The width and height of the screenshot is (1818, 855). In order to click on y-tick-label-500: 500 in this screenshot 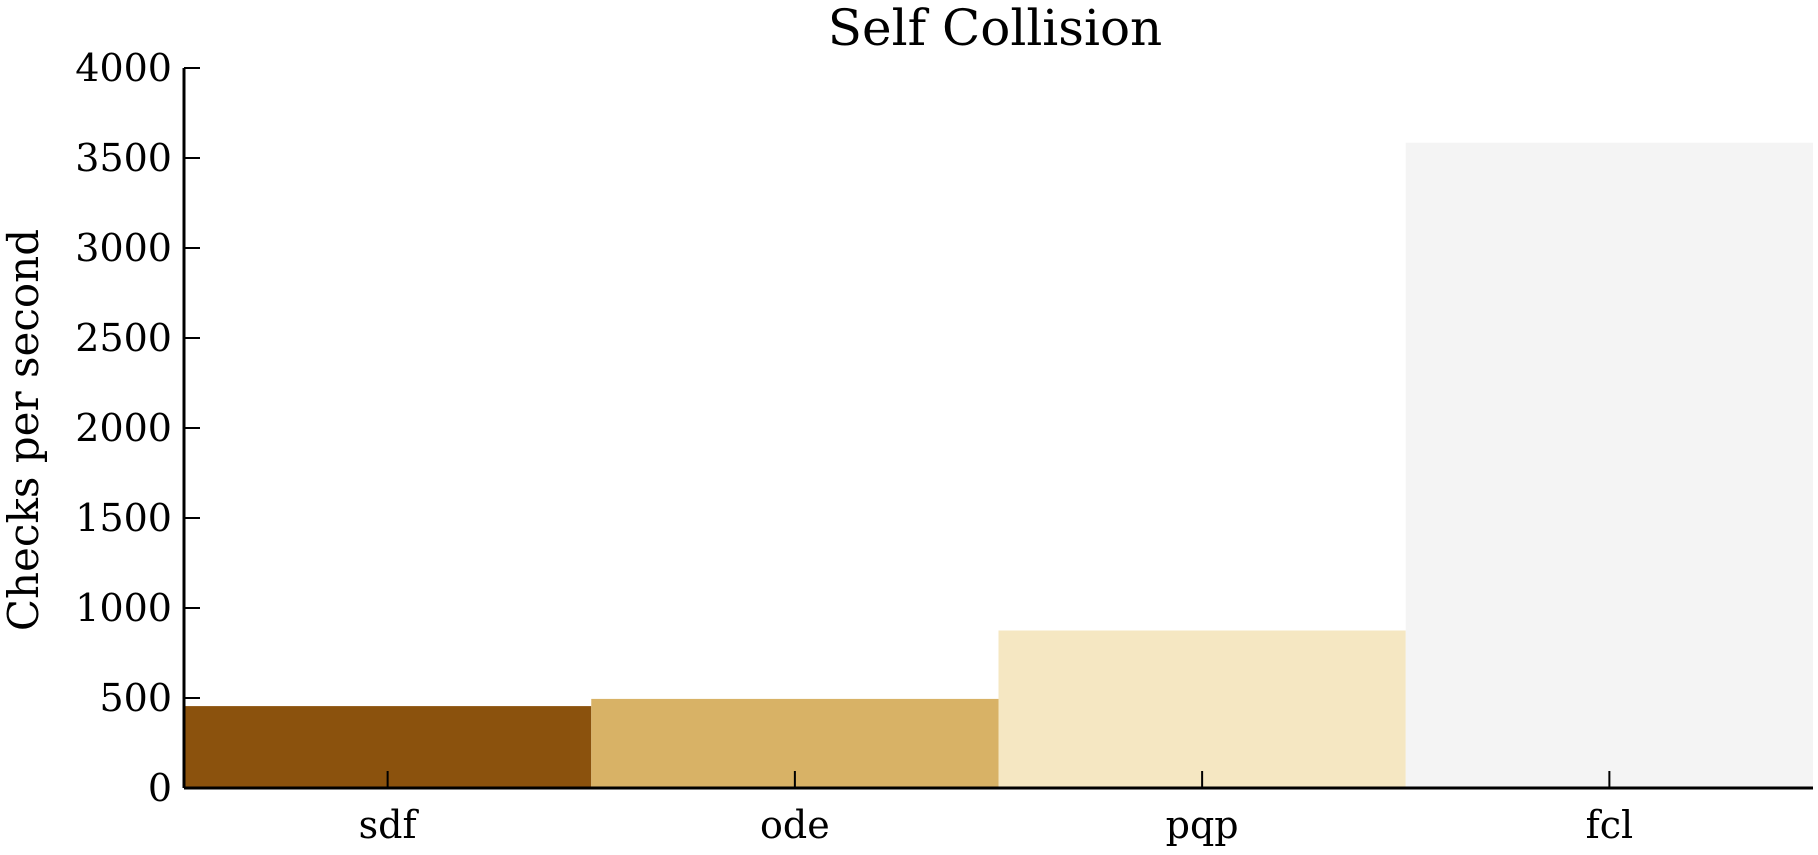, I will do `click(135, 698)`.